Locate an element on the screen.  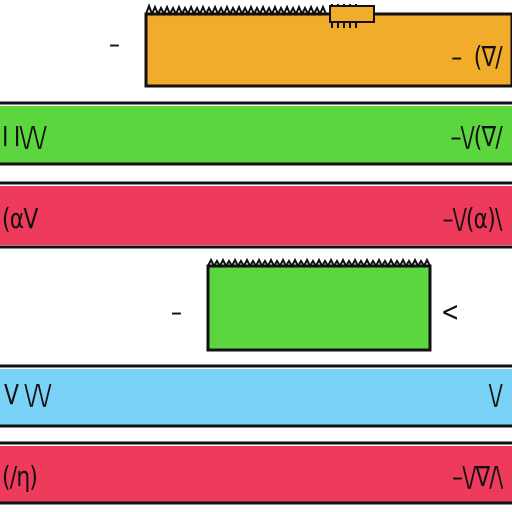
top-orange-left-mark: – is located at coordinates (114, 43).